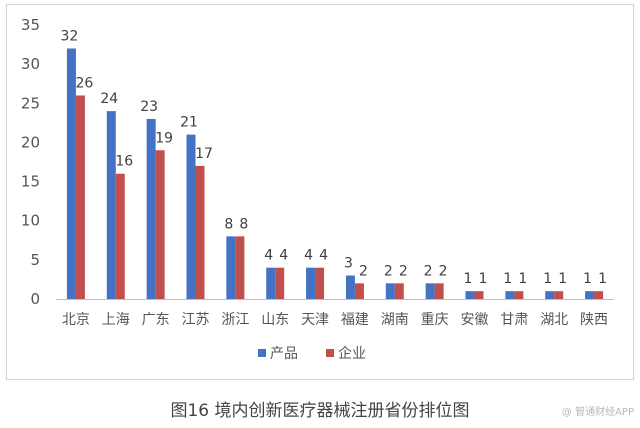  What do you see at coordinates (320, 411) in the screenshot?
I see `figure-caption: 图16 境内创新医疗器械注册省份排位图` at bounding box center [320, 411].